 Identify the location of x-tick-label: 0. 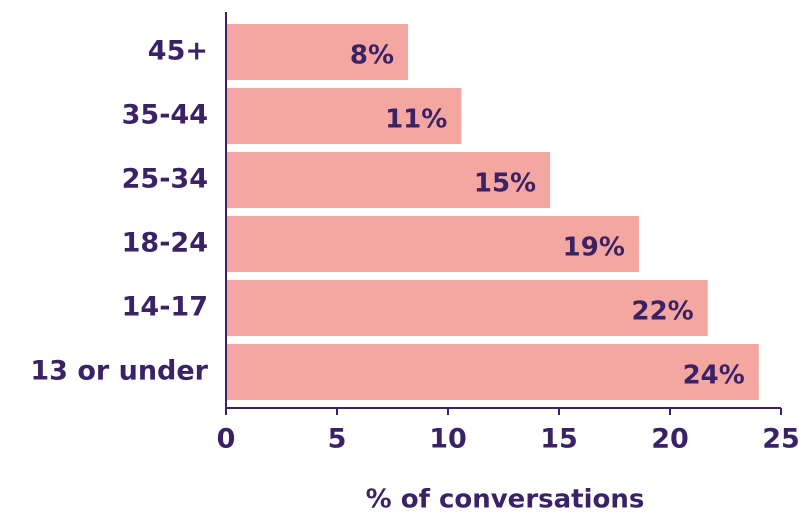
(226, 439).